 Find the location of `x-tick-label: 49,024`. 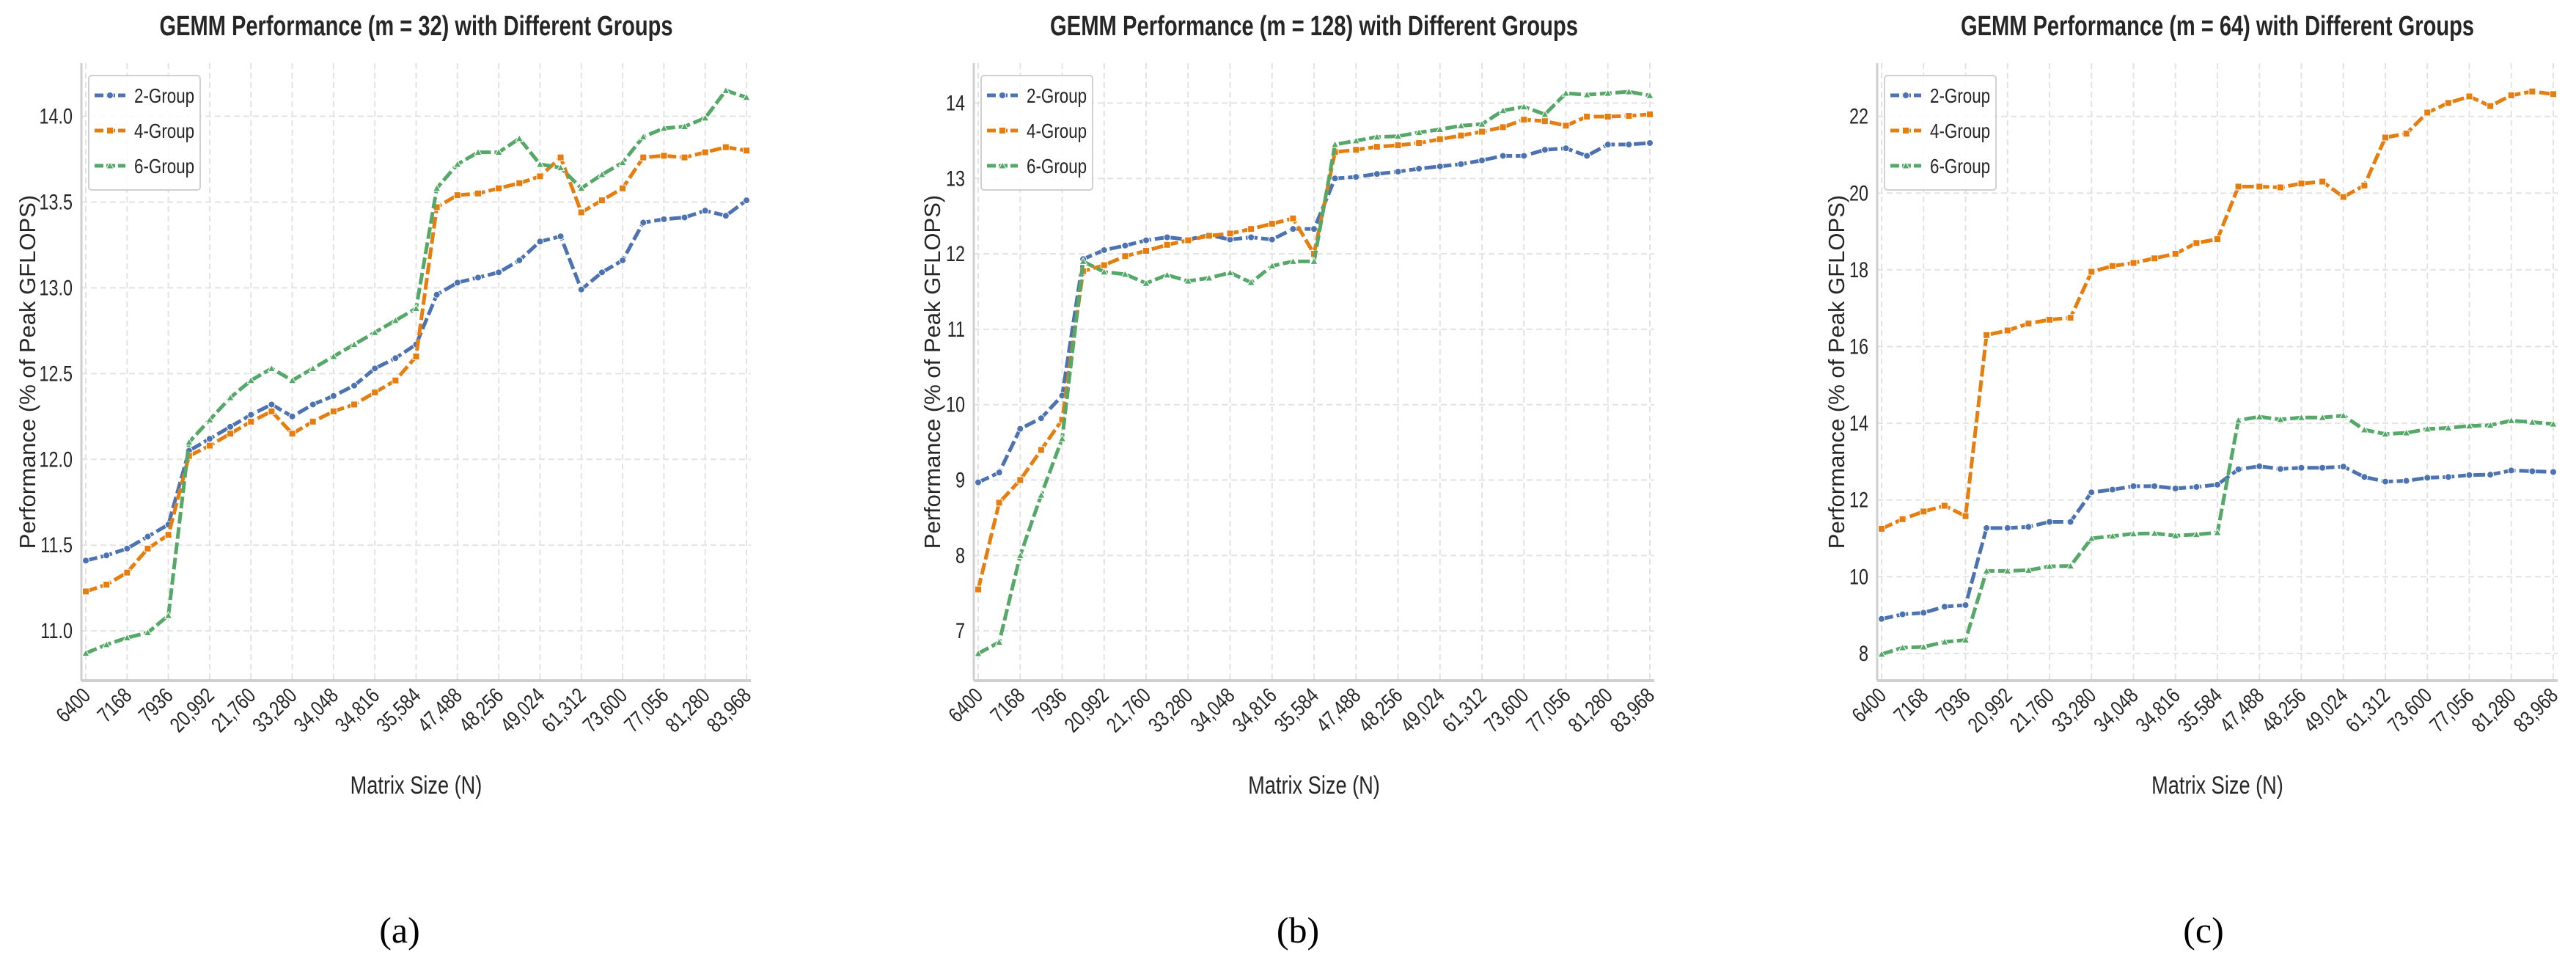

x-tick-label: 49,024 is located at coordinates (1423, 710).